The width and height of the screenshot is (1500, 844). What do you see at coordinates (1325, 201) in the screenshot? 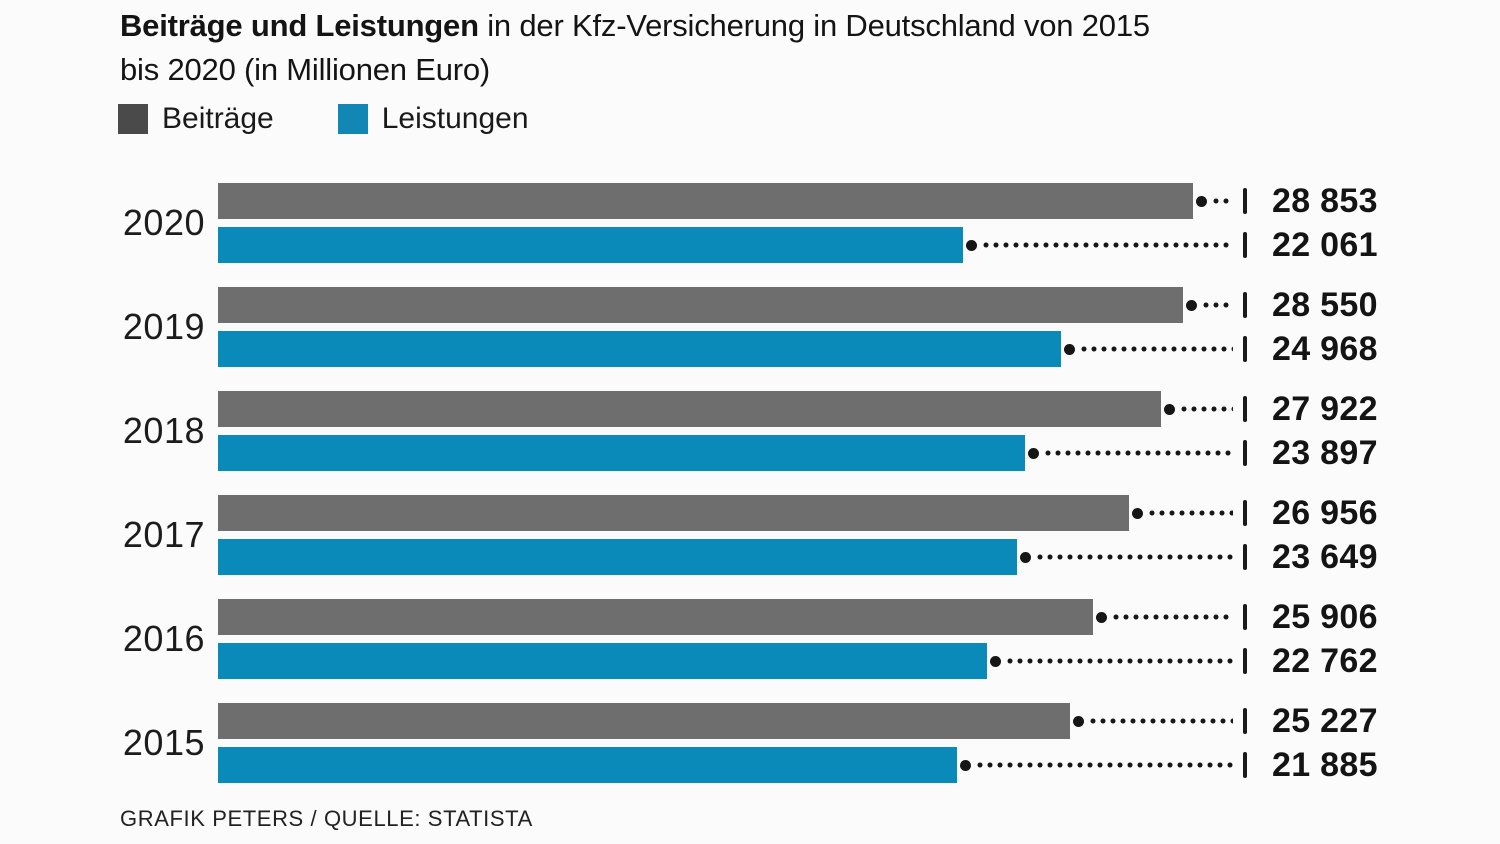
I see `beitraege-value: 28 853` at bounding box center [1325, 201].